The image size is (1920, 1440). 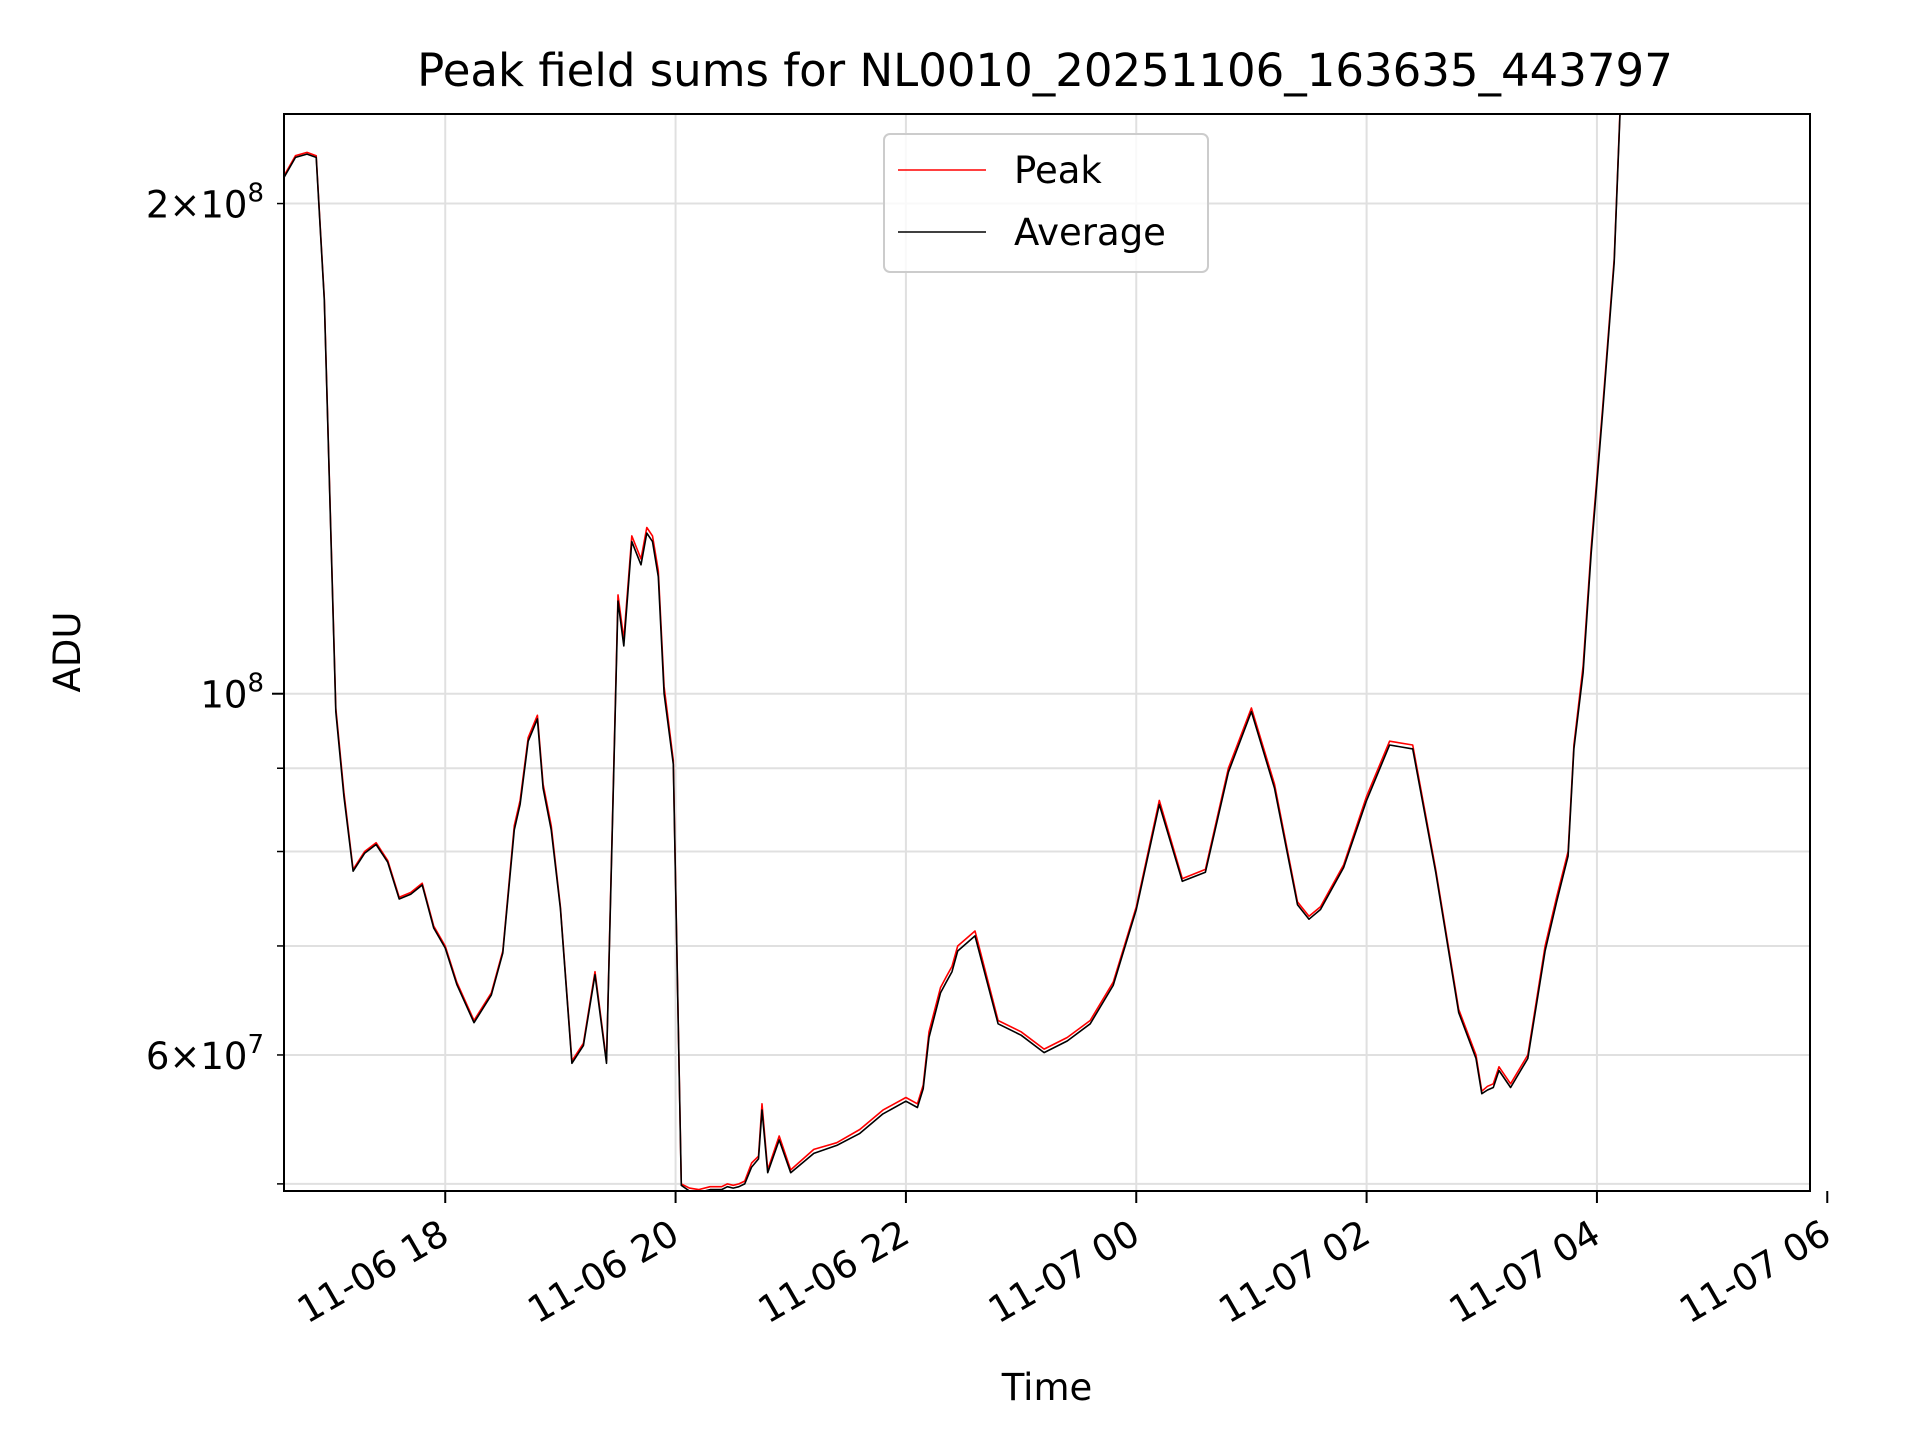 What do you see at coordinates (1047, 1387) in the screenshot?
I see `x-axis-label: Time` at bounding box center [1047, 1387].